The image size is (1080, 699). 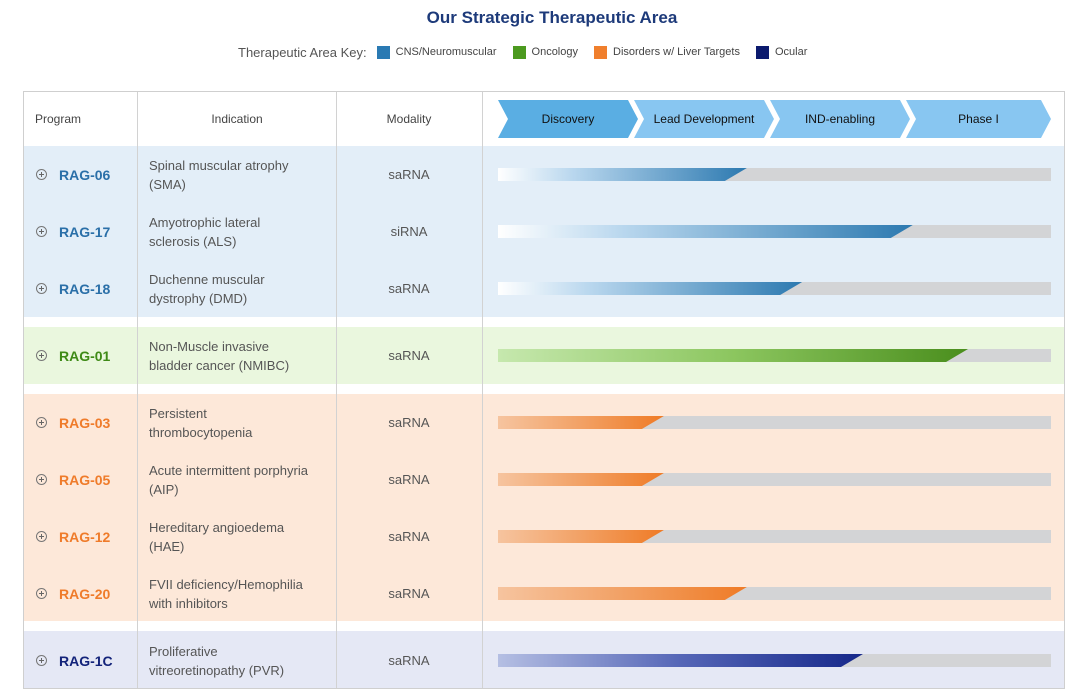 I want to click on program-name: RAG-18, so click(x=85, y=288).